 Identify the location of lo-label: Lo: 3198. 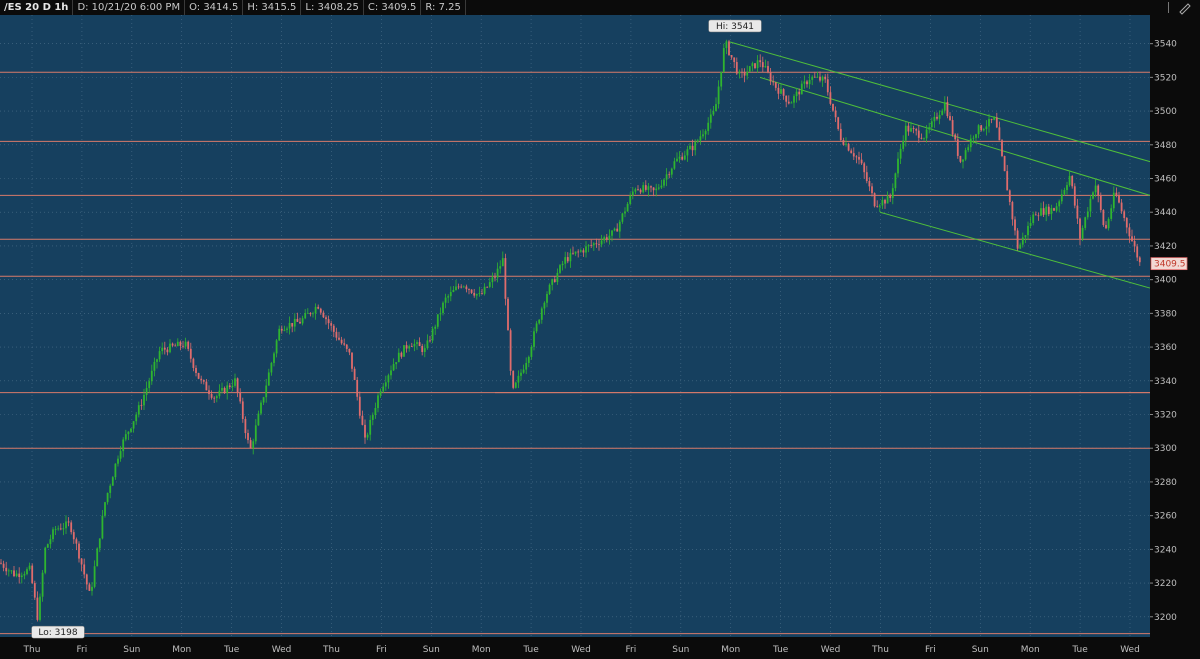
(57, 633).